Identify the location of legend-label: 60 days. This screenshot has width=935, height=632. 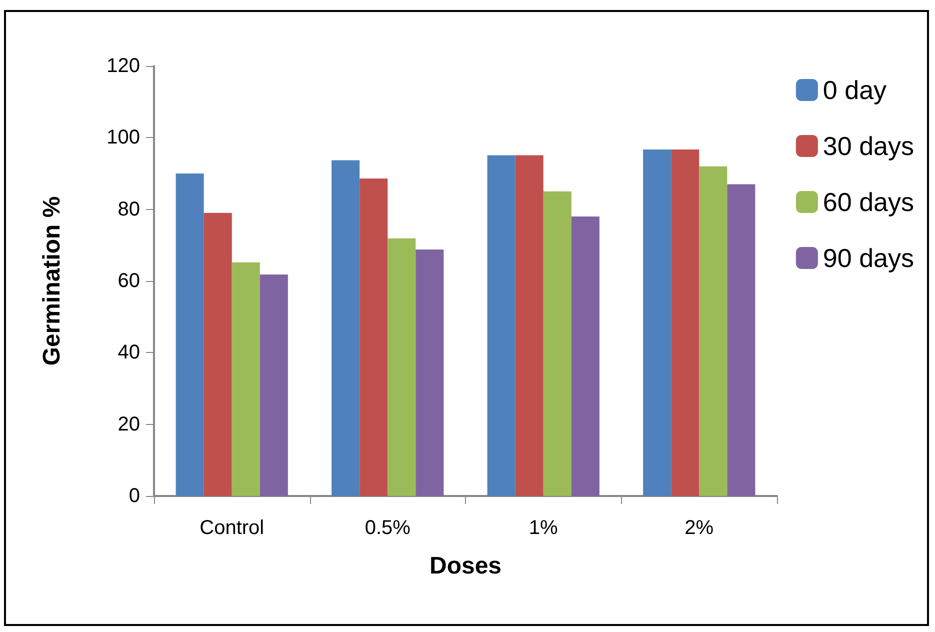
(868, 202).